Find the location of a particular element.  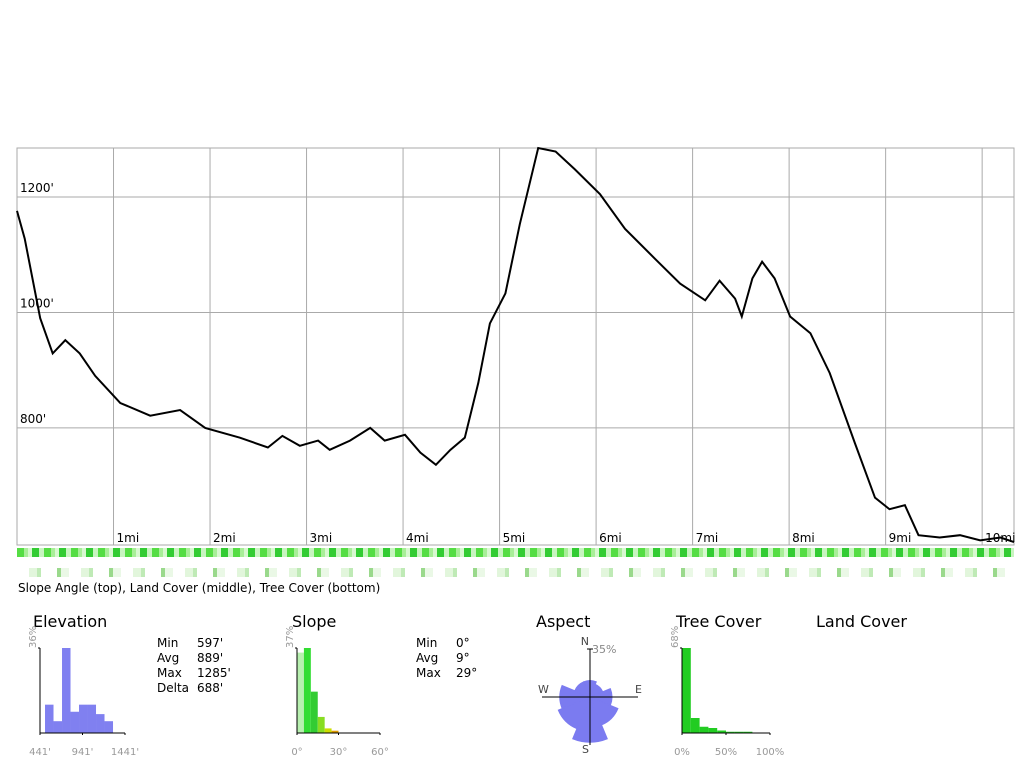

y-tick-label: 1200' is located at coordinates (37, 188).